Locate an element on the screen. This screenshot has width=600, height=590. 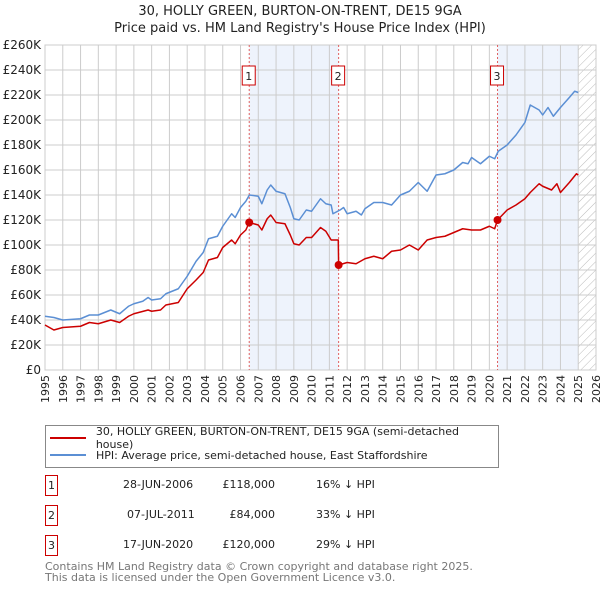
sale-hpi-diff: 29% ↓ HPI is located at coordinates (345, 544).